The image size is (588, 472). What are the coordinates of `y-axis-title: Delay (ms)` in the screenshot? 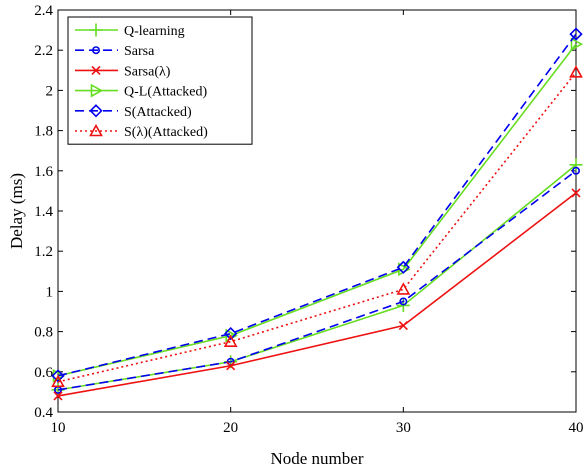 It's located at (16, 211).